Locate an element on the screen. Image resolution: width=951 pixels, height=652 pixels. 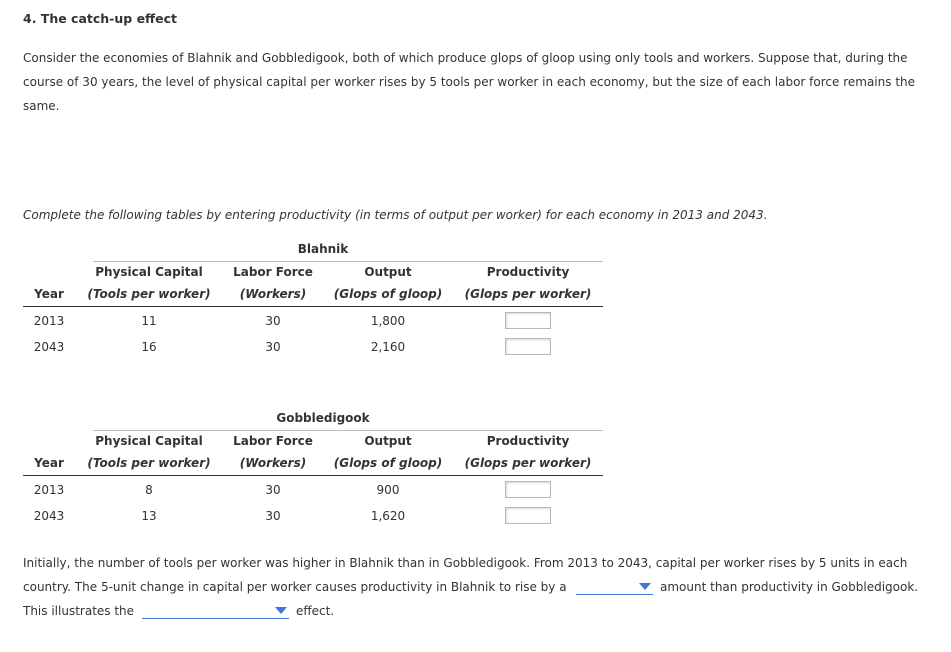
row-output: 2,160 is located at coordinates (388, 347).